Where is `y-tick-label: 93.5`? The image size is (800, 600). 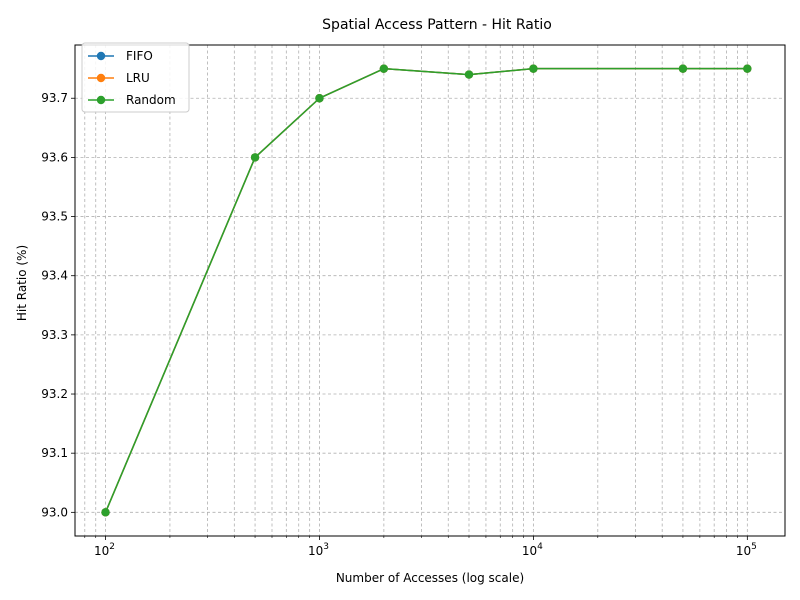
y-tick-label: 93.5 is located at coordinates (54, 217).